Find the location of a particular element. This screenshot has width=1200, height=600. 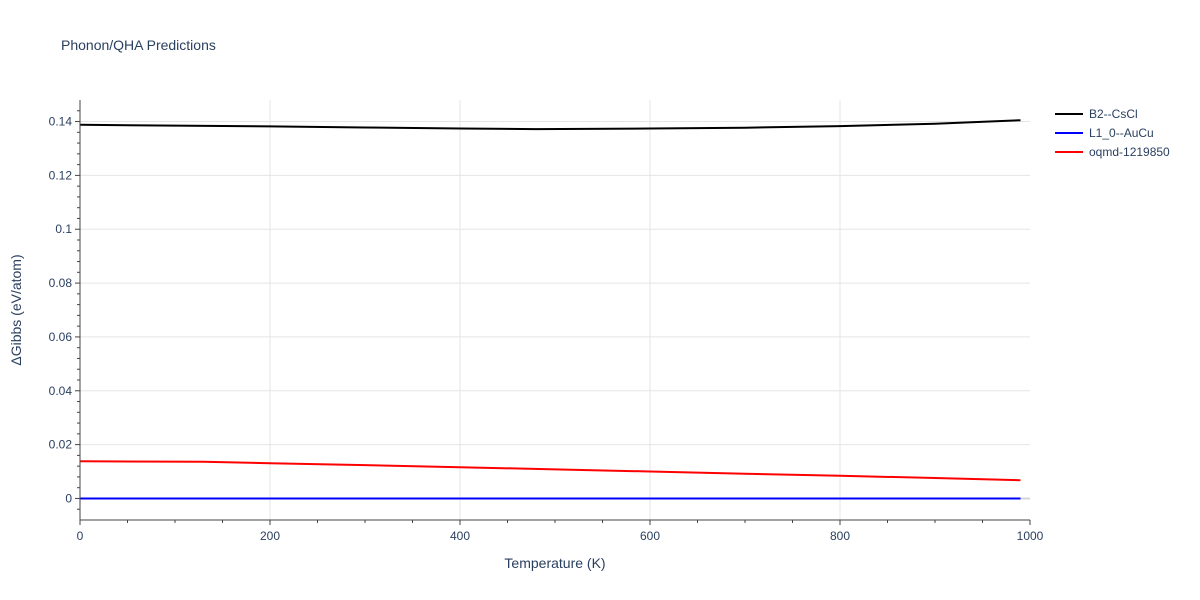

y-axis-title: ΔGibbs (eV/atom) is located at coordinates (16, 309).